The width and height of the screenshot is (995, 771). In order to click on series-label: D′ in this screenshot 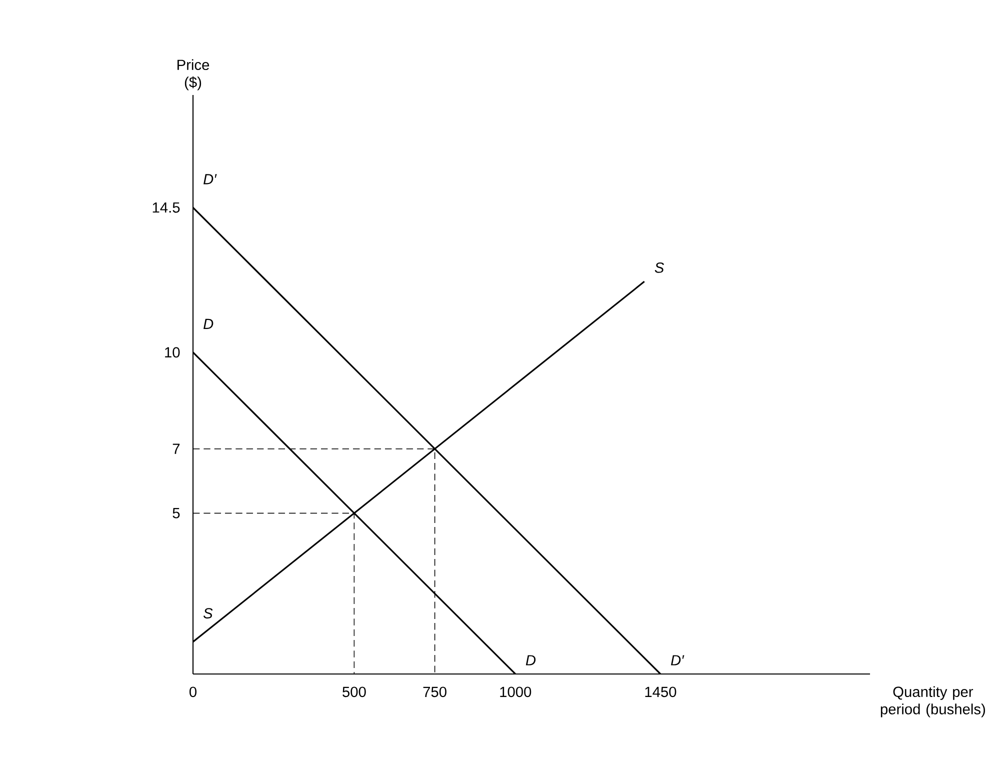, I will do `click(677, 660)`.